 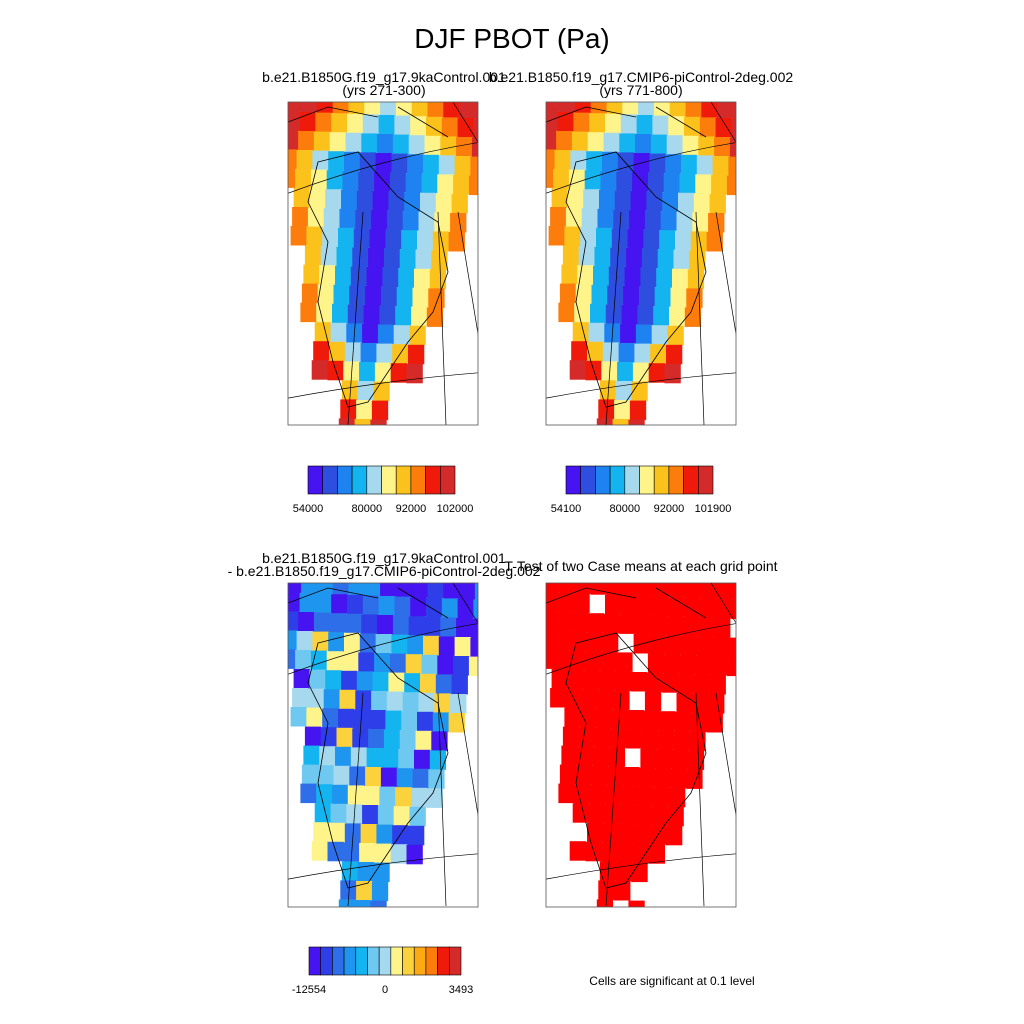 What do you see at coordinates (641, 866) in the screenshot?
I see `latitude-line` at bounding box center [641, 866].